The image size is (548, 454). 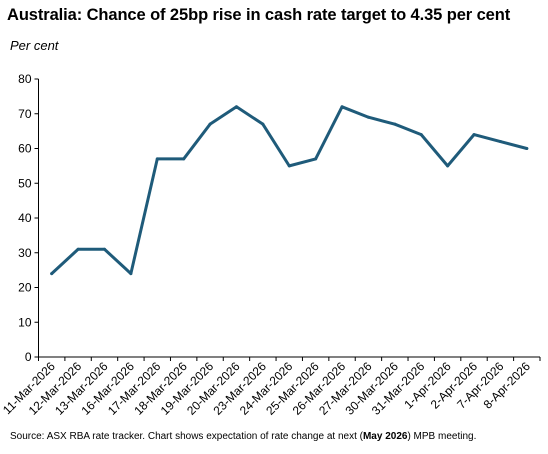 What do you see at coordinates (25, 253) in the screenshot?
I see `y-tick-label: 30` at bounding box center [25, 253].